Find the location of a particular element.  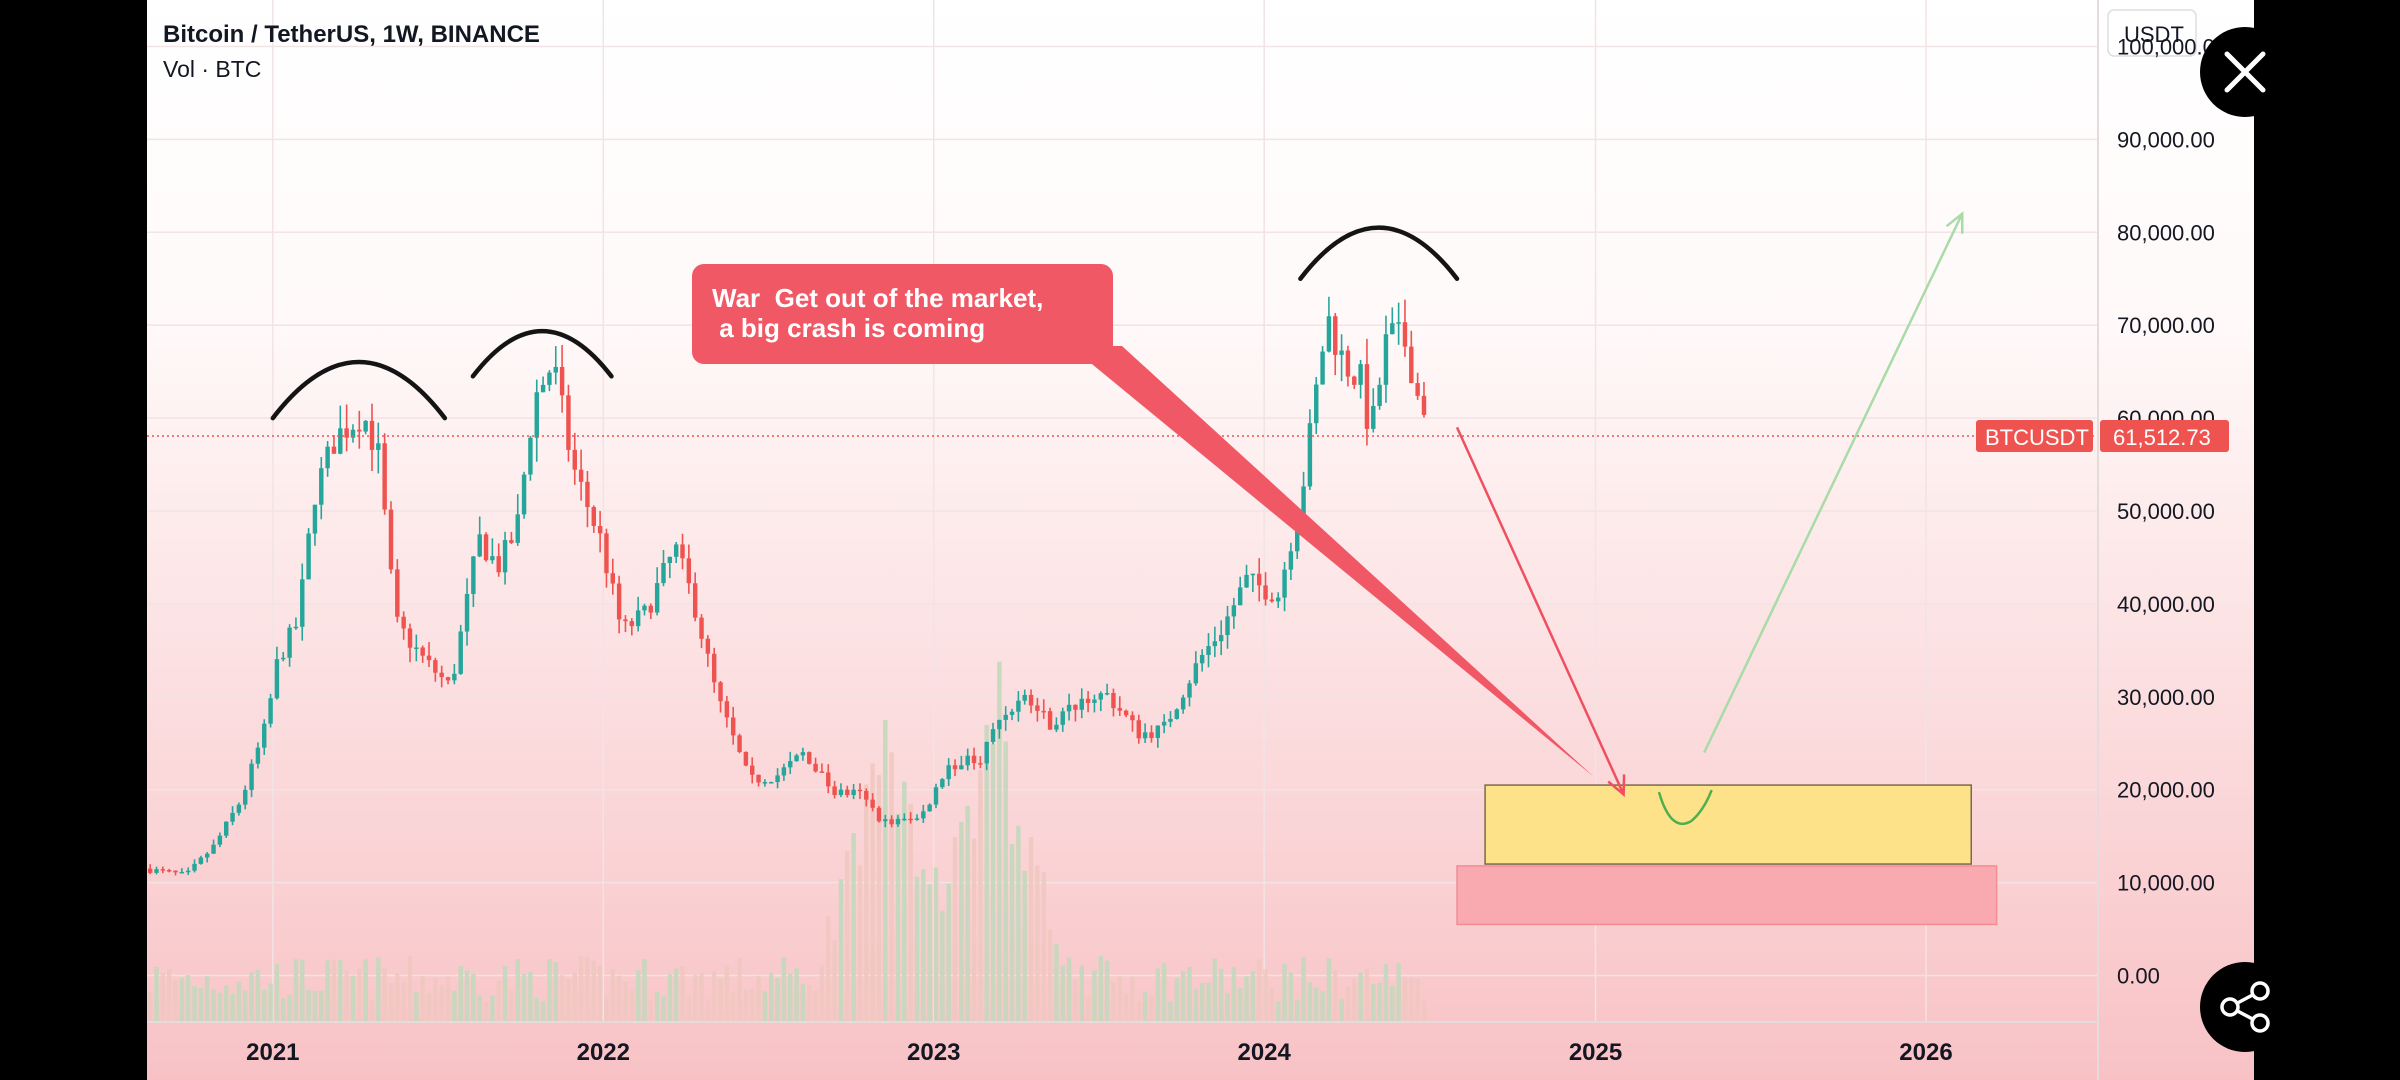

time-axis-label: 2023 is located at coordinates (933, 1052).